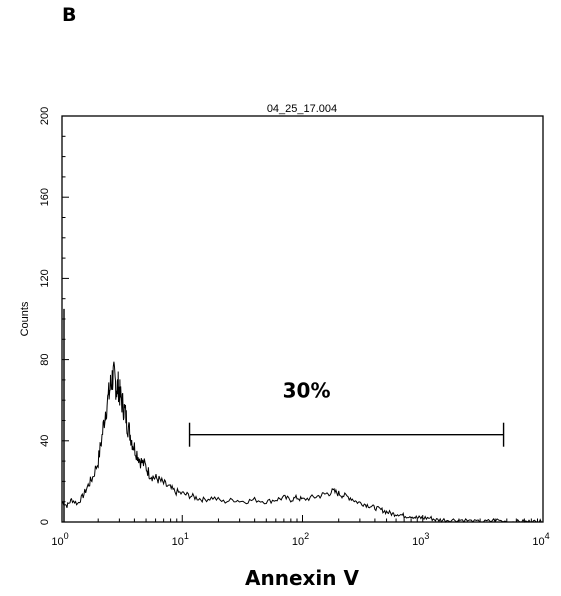 Image resolution: width=561 pixels, height=596 pixels. What do you see at coordinates (45, 359) in the screenshot?
I see `y-tick-label: 80` at bounding box center [45, 359].